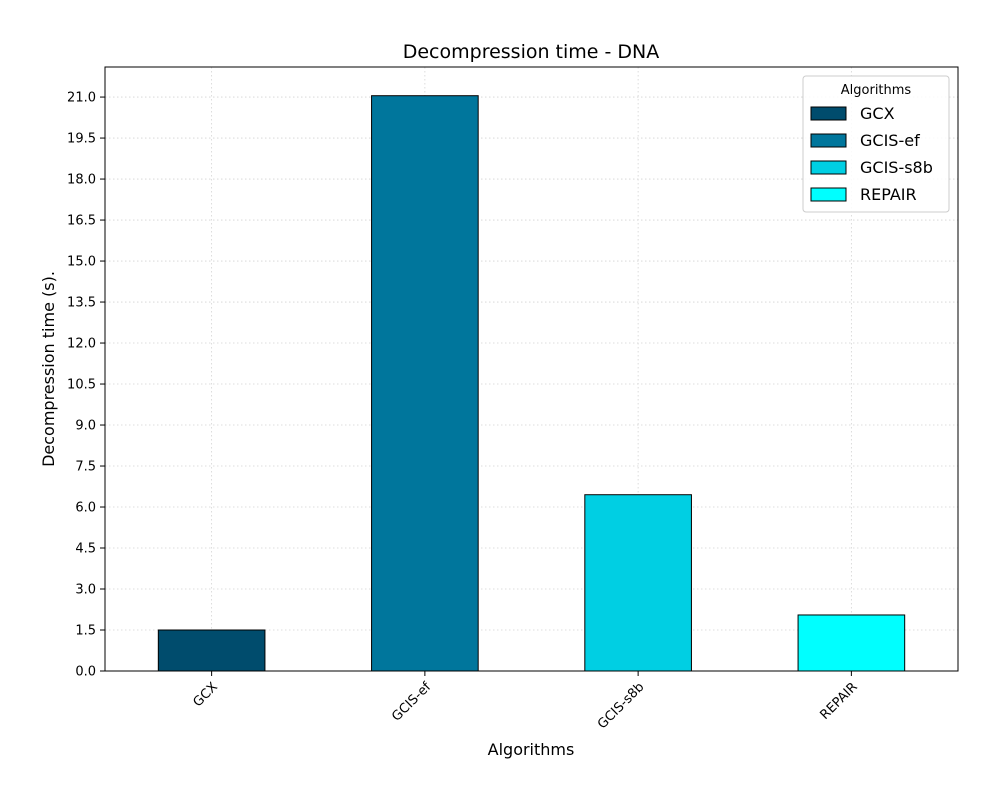 Image resolution: width=1000 pixels, height=800 pixels. Describe the element at coordinates (81, 303) in the screenshot. I see `y-tick-label: 13.5` at that location.